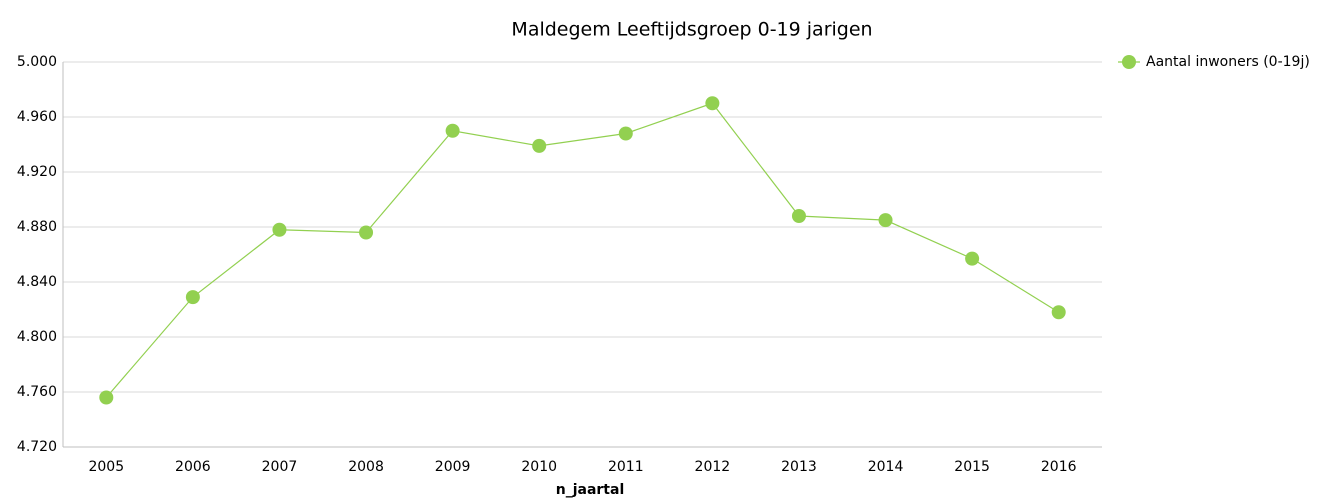  Describe the element at coordinates (37, 282) in the screenshot. I see `y-tick-label: 4.840` at that location.